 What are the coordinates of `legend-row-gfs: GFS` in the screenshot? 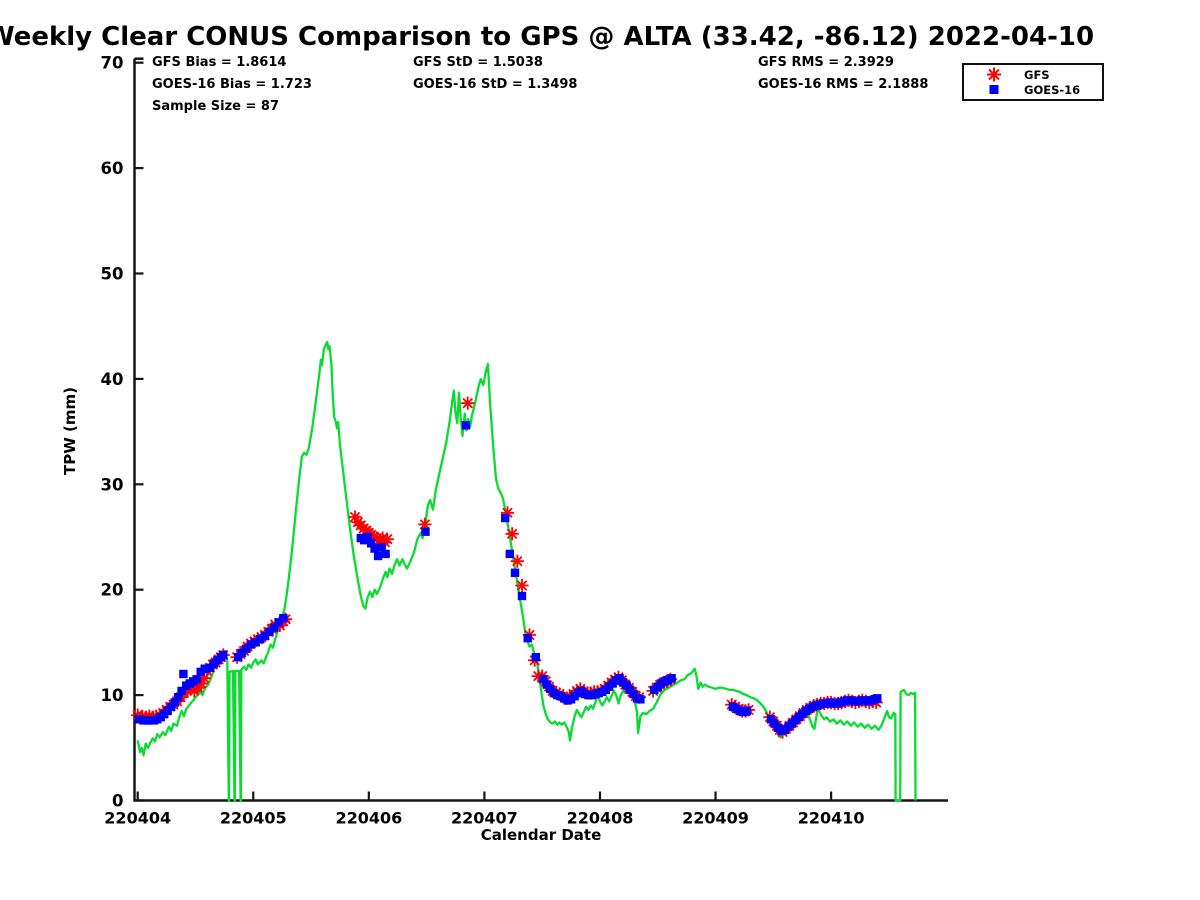 It's located at (1033, 74).